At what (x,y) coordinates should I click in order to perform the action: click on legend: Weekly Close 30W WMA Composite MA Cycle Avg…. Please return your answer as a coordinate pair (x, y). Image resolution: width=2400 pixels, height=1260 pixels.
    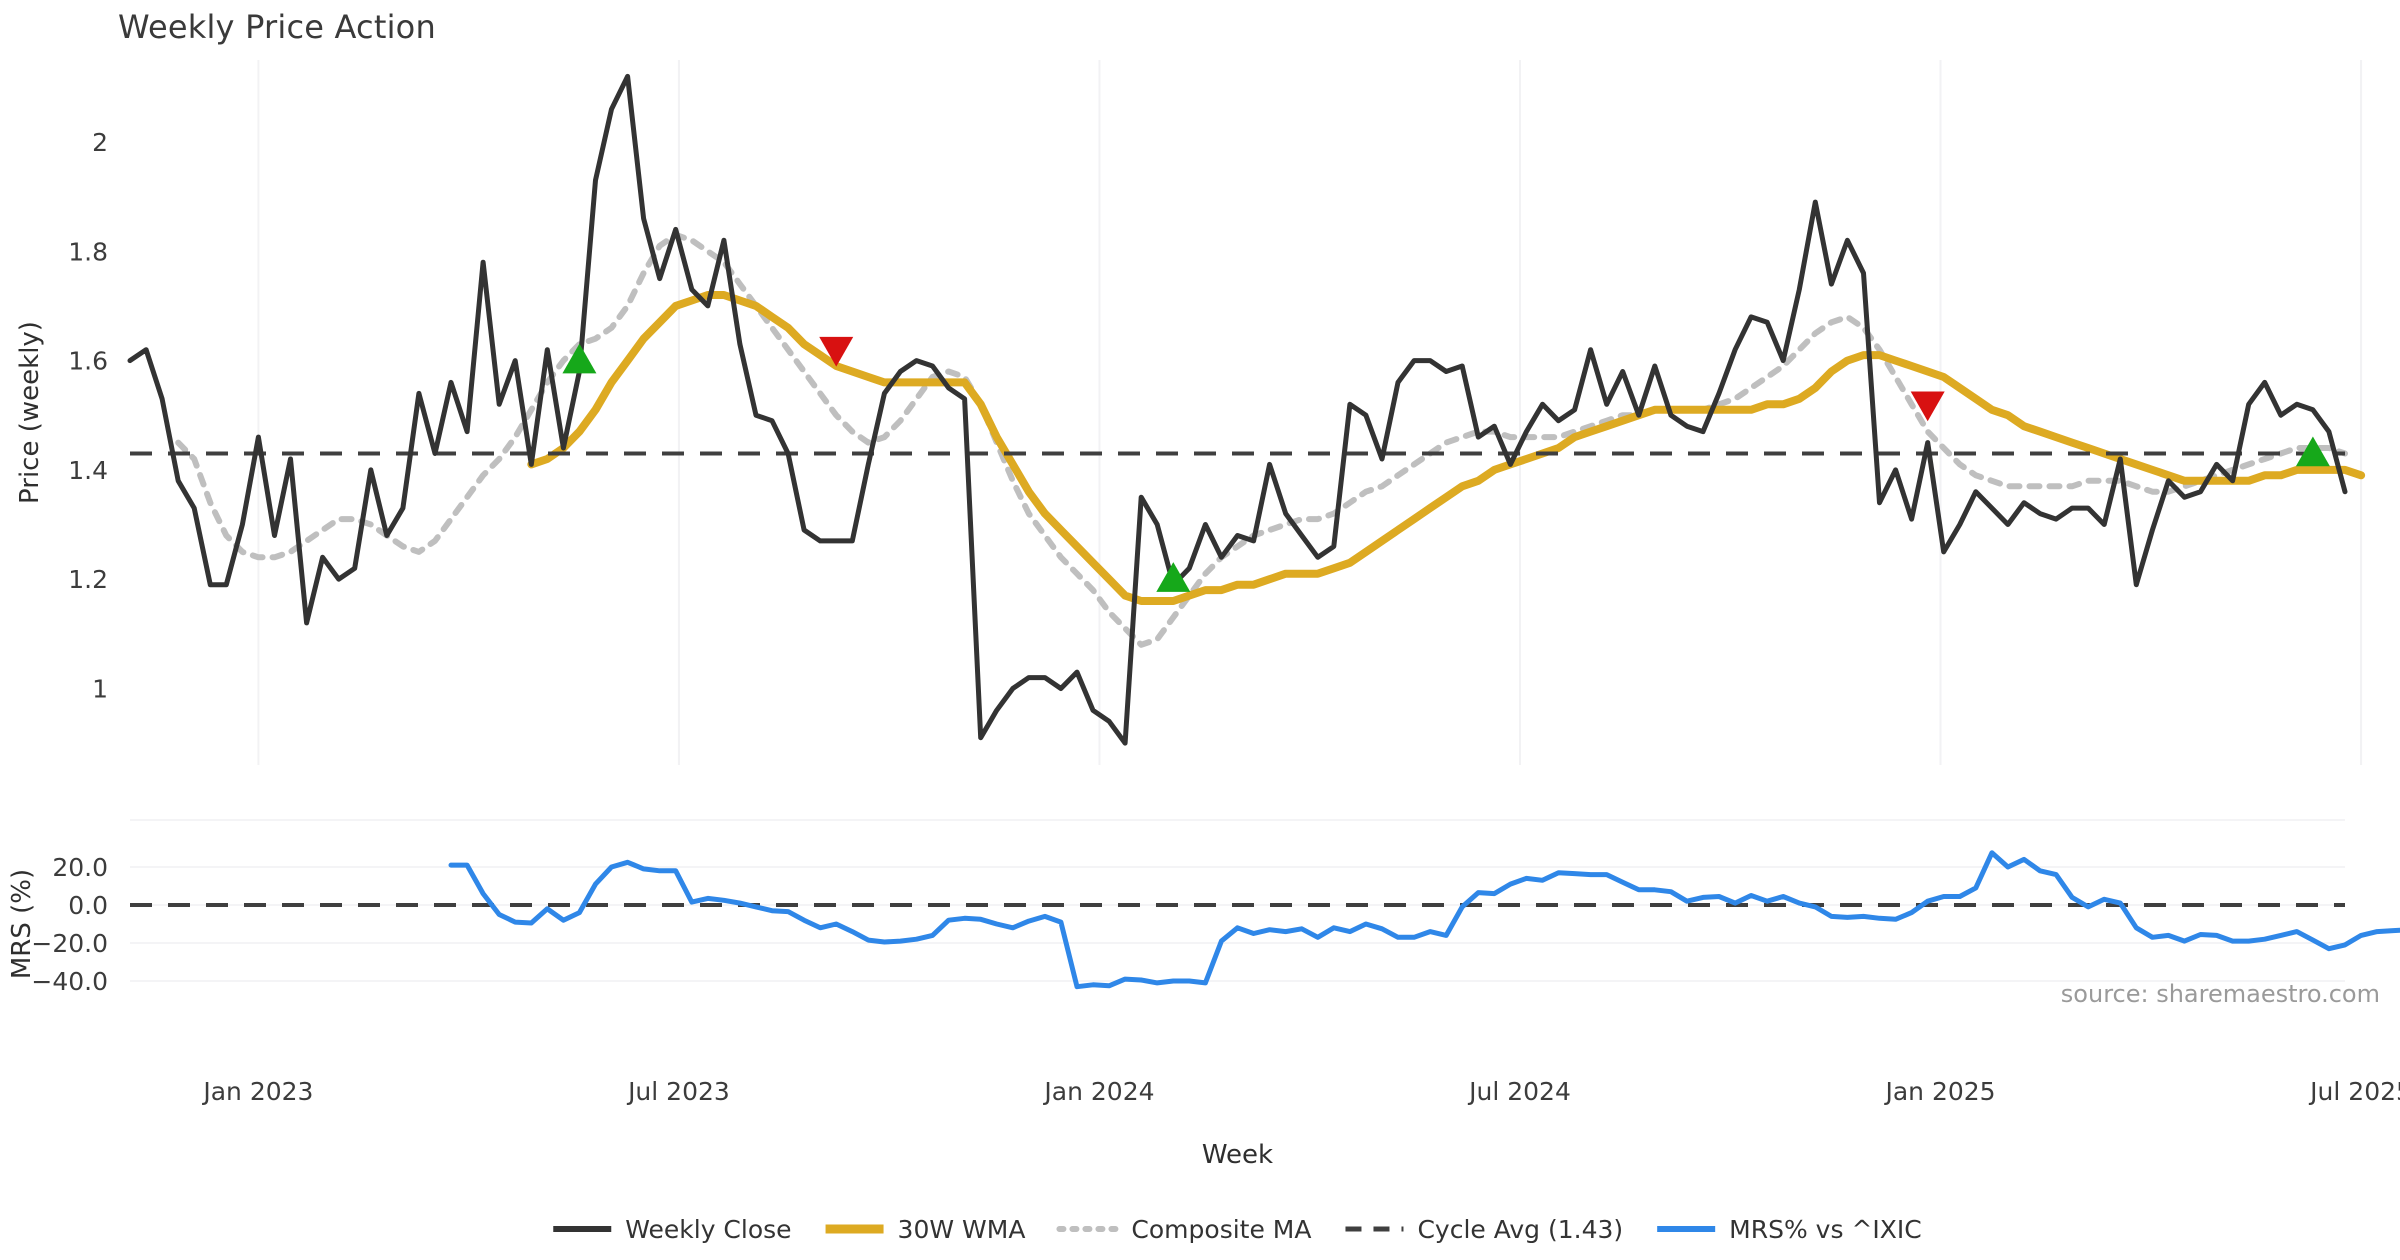
    Looking at the image, I should click on (1237, 1229).